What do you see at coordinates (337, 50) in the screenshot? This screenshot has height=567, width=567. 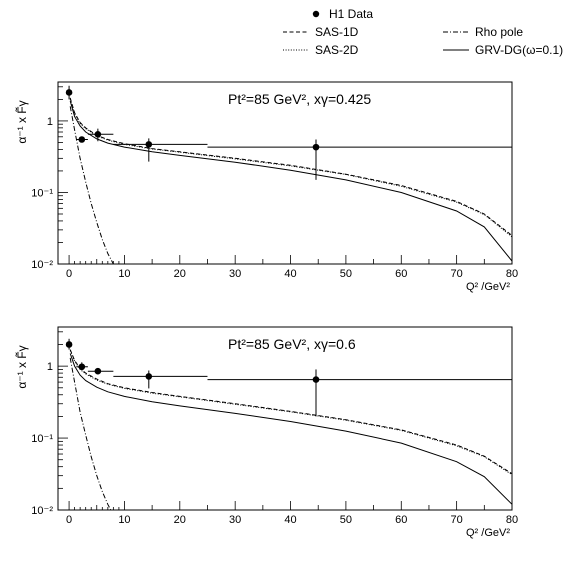 I see `legend-label: SAS-2D` at bounding box center [337, 50].